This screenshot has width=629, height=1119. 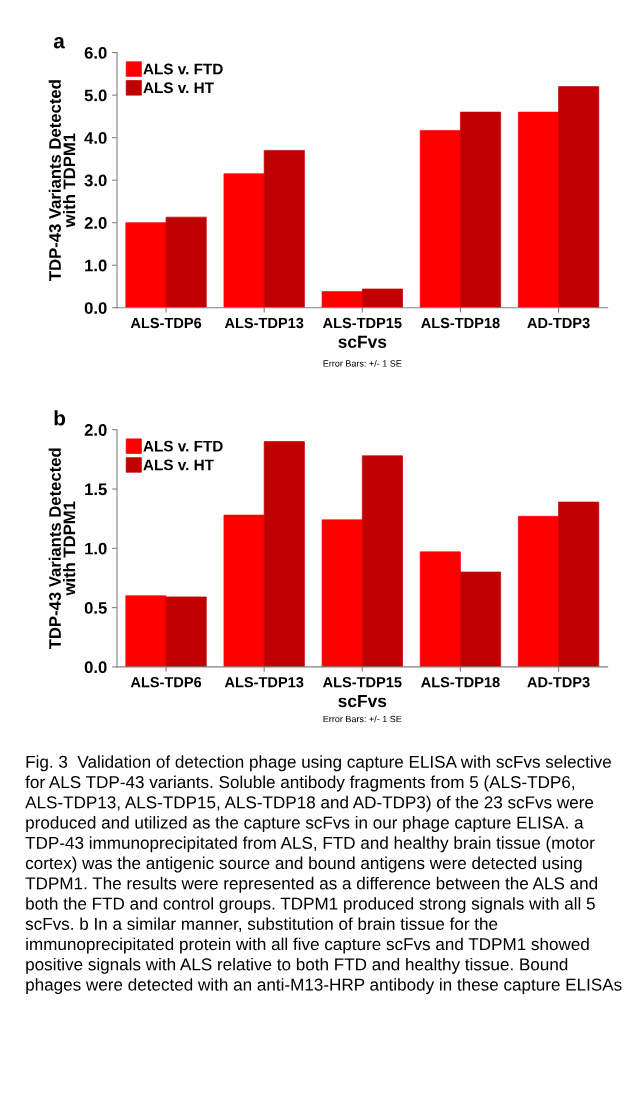 I want to click on y-tick-label: 3.0, so click(x=95, y=180).